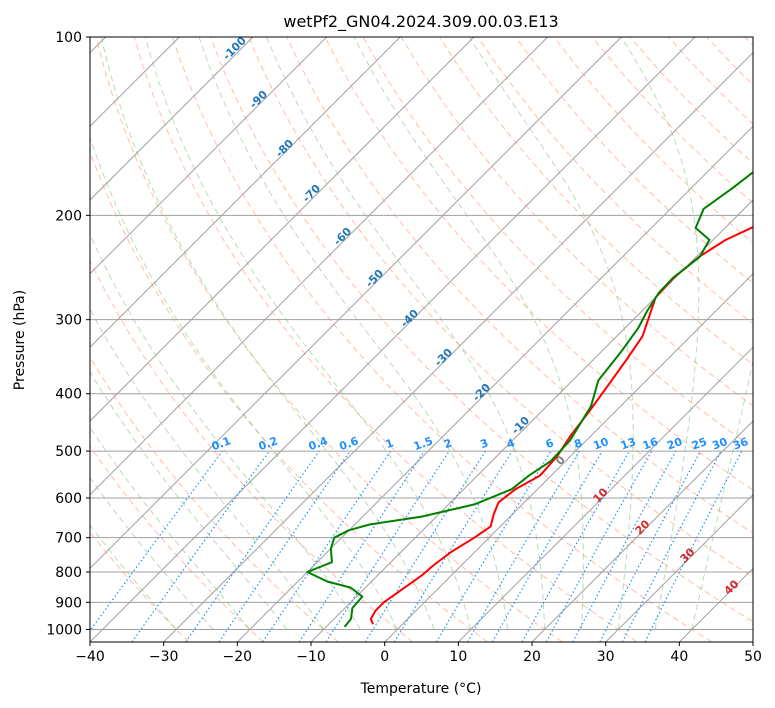 The image size is (775, 708). I want to click on mixing-ratio-label: 6, so click(550, 443).